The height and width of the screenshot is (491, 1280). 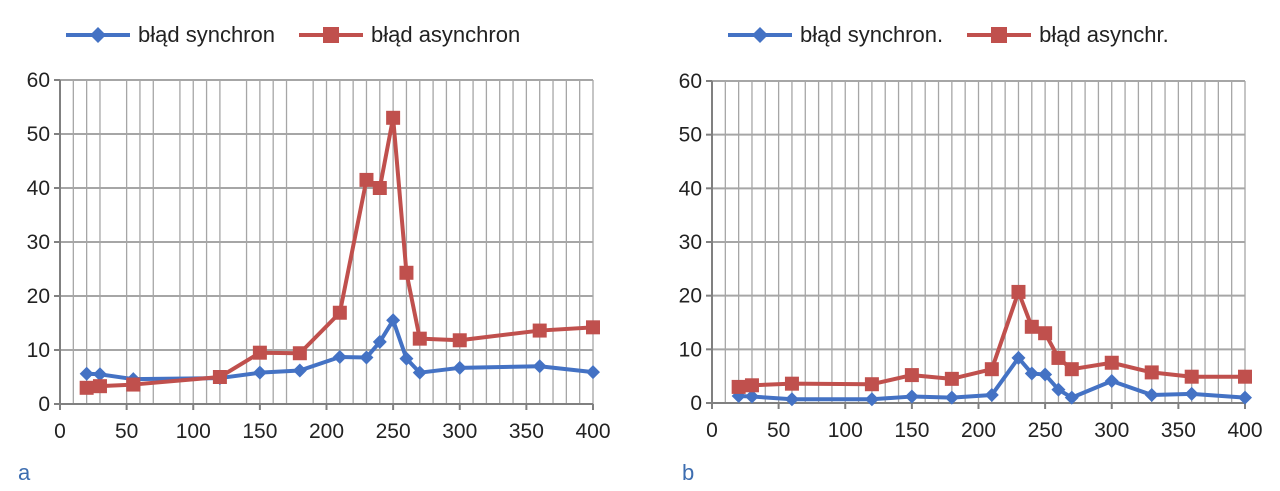 I want to click on panel-label-b: b, so click(x=688, y=472).